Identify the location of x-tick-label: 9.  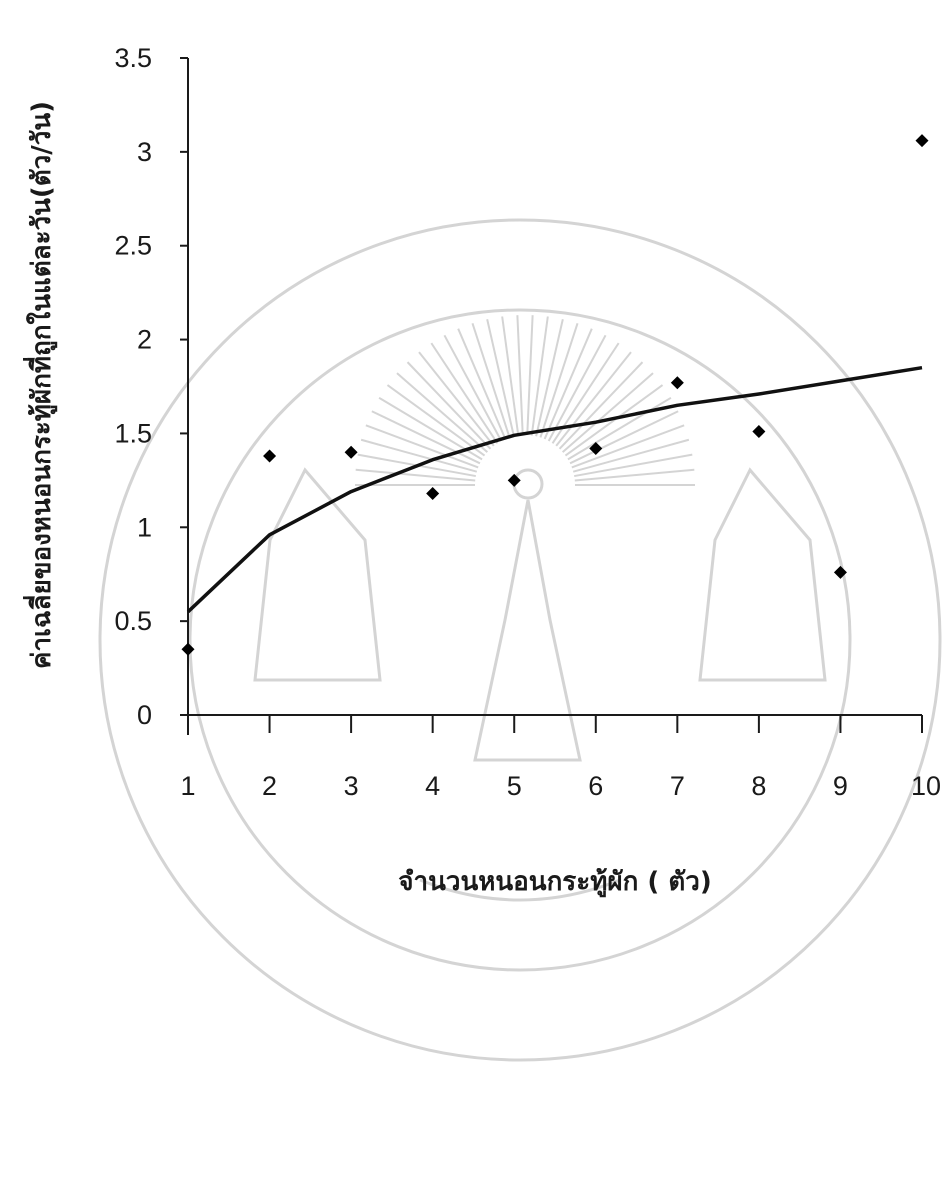
(840, 786).